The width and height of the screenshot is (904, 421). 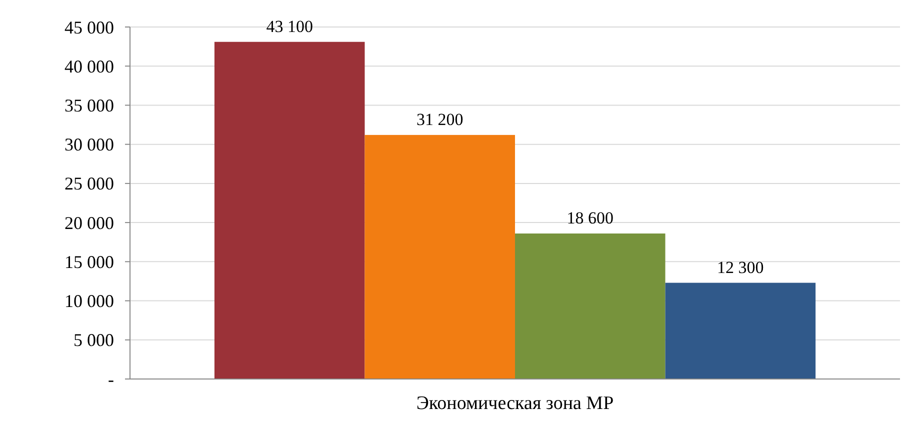 I want to click on data-label: 31 200, so click(x=440, y=119).